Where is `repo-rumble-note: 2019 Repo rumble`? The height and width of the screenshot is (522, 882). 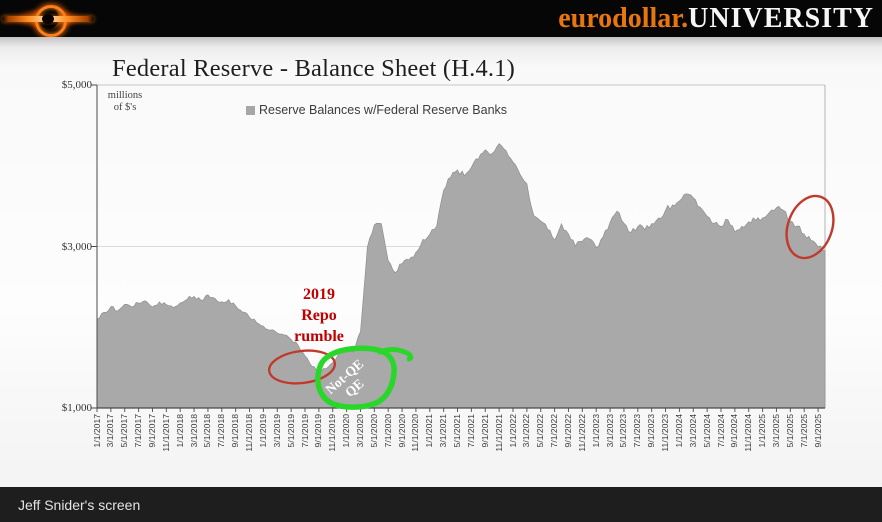
repo-rumble-note: 2019 Repo rumble is located at coordinates (319, 315).